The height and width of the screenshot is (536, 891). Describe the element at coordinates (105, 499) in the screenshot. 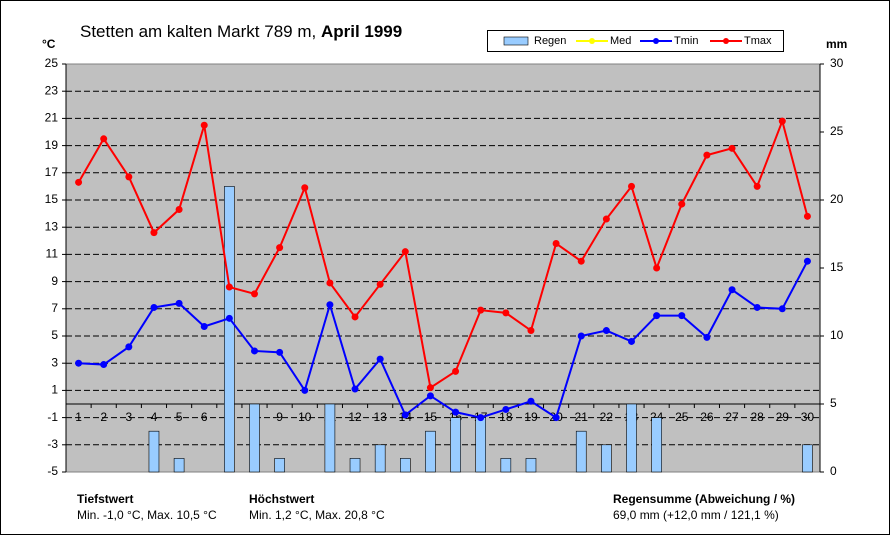

I see `footer-heading: Tiefstwert` at that location.